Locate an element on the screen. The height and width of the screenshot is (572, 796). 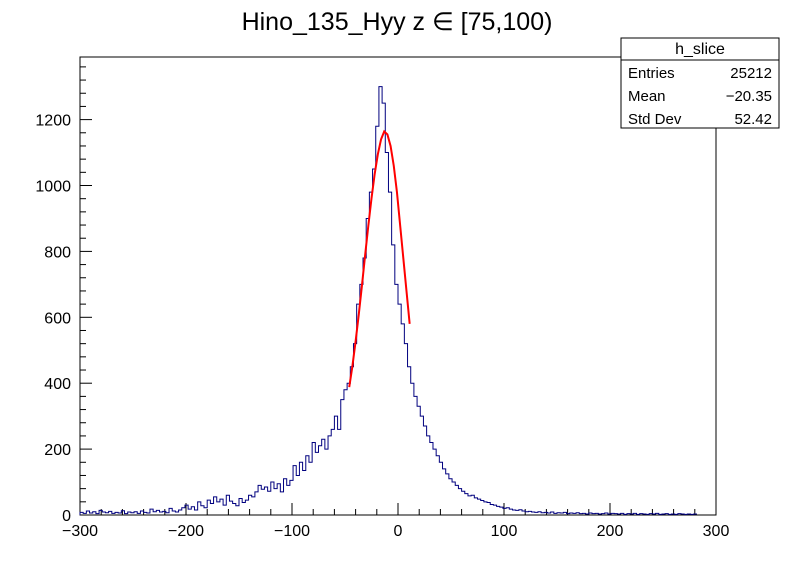
y-tick-label: 1200 is located at coordinates (53, 121).